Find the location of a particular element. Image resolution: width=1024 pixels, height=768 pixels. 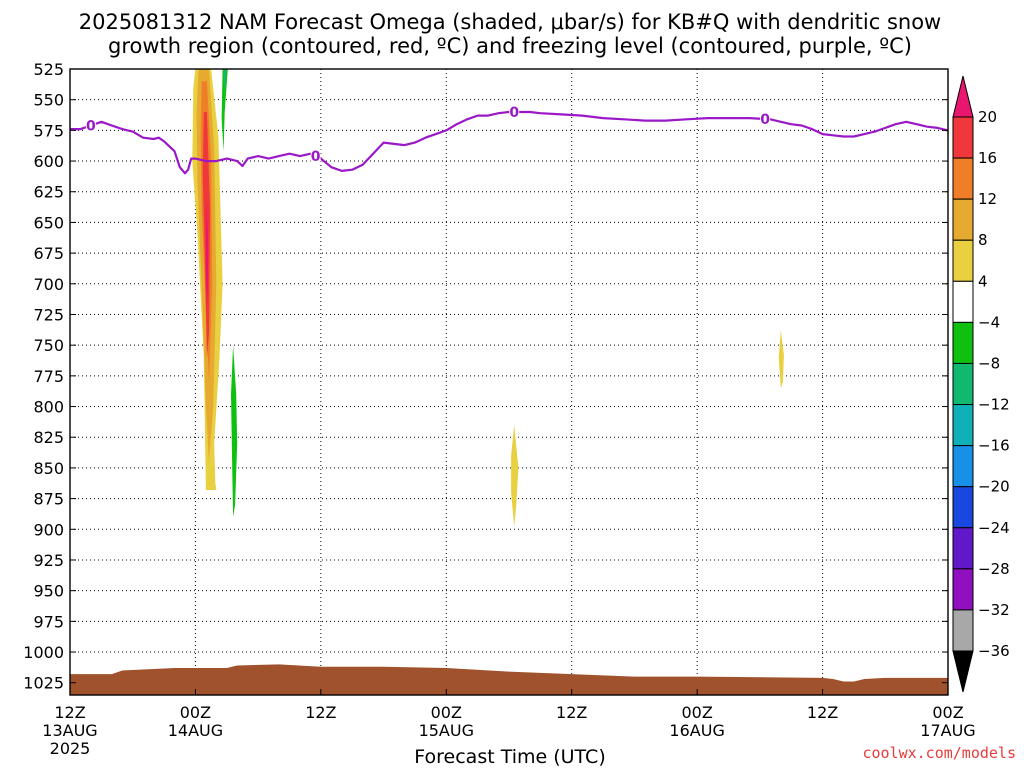

y-tick-label: 625 is located at coordinates (48, 192).